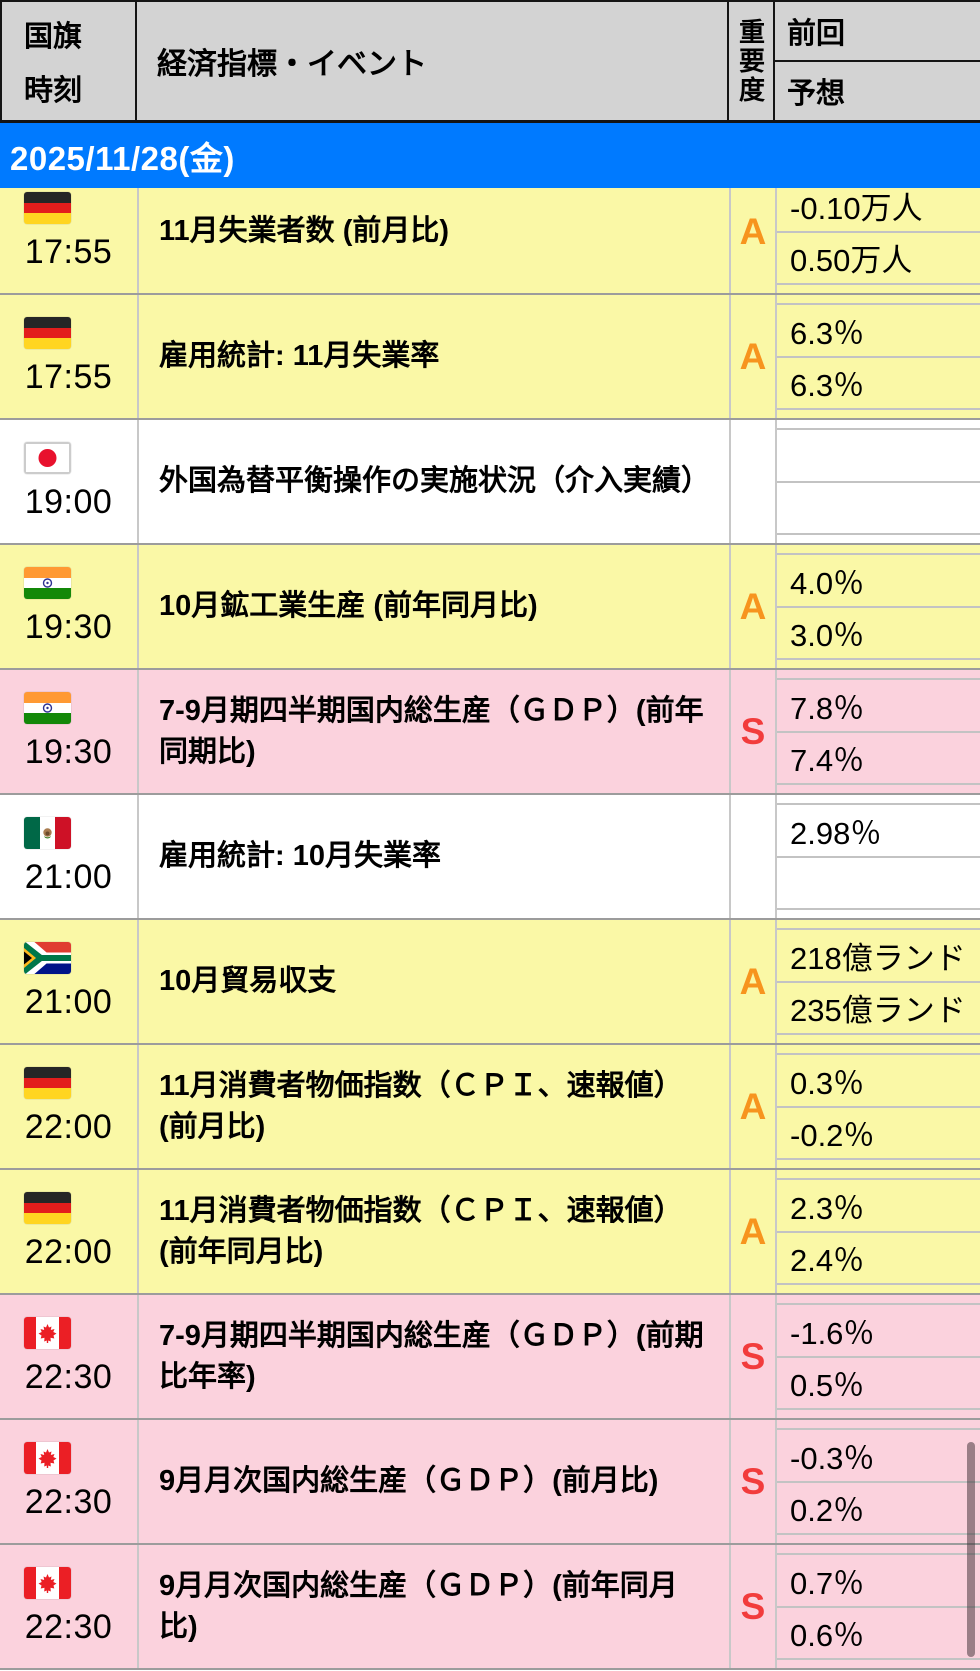  I want to click on values-cell: 0.3％ -0.2％, so click(877, 1106).